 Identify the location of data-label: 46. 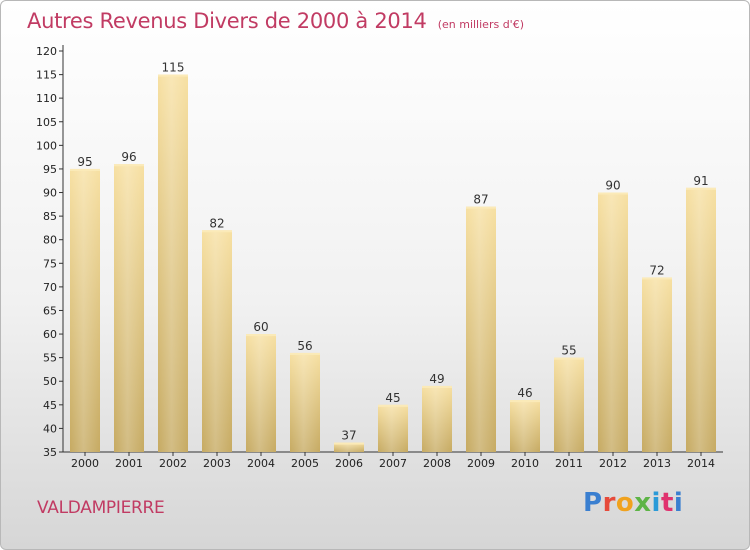
(524, 393).